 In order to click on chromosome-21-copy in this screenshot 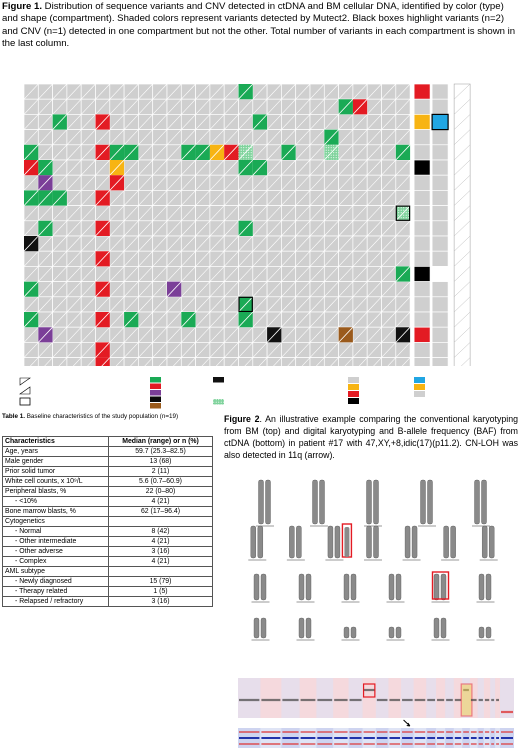, I will do `click(346, 632)`.